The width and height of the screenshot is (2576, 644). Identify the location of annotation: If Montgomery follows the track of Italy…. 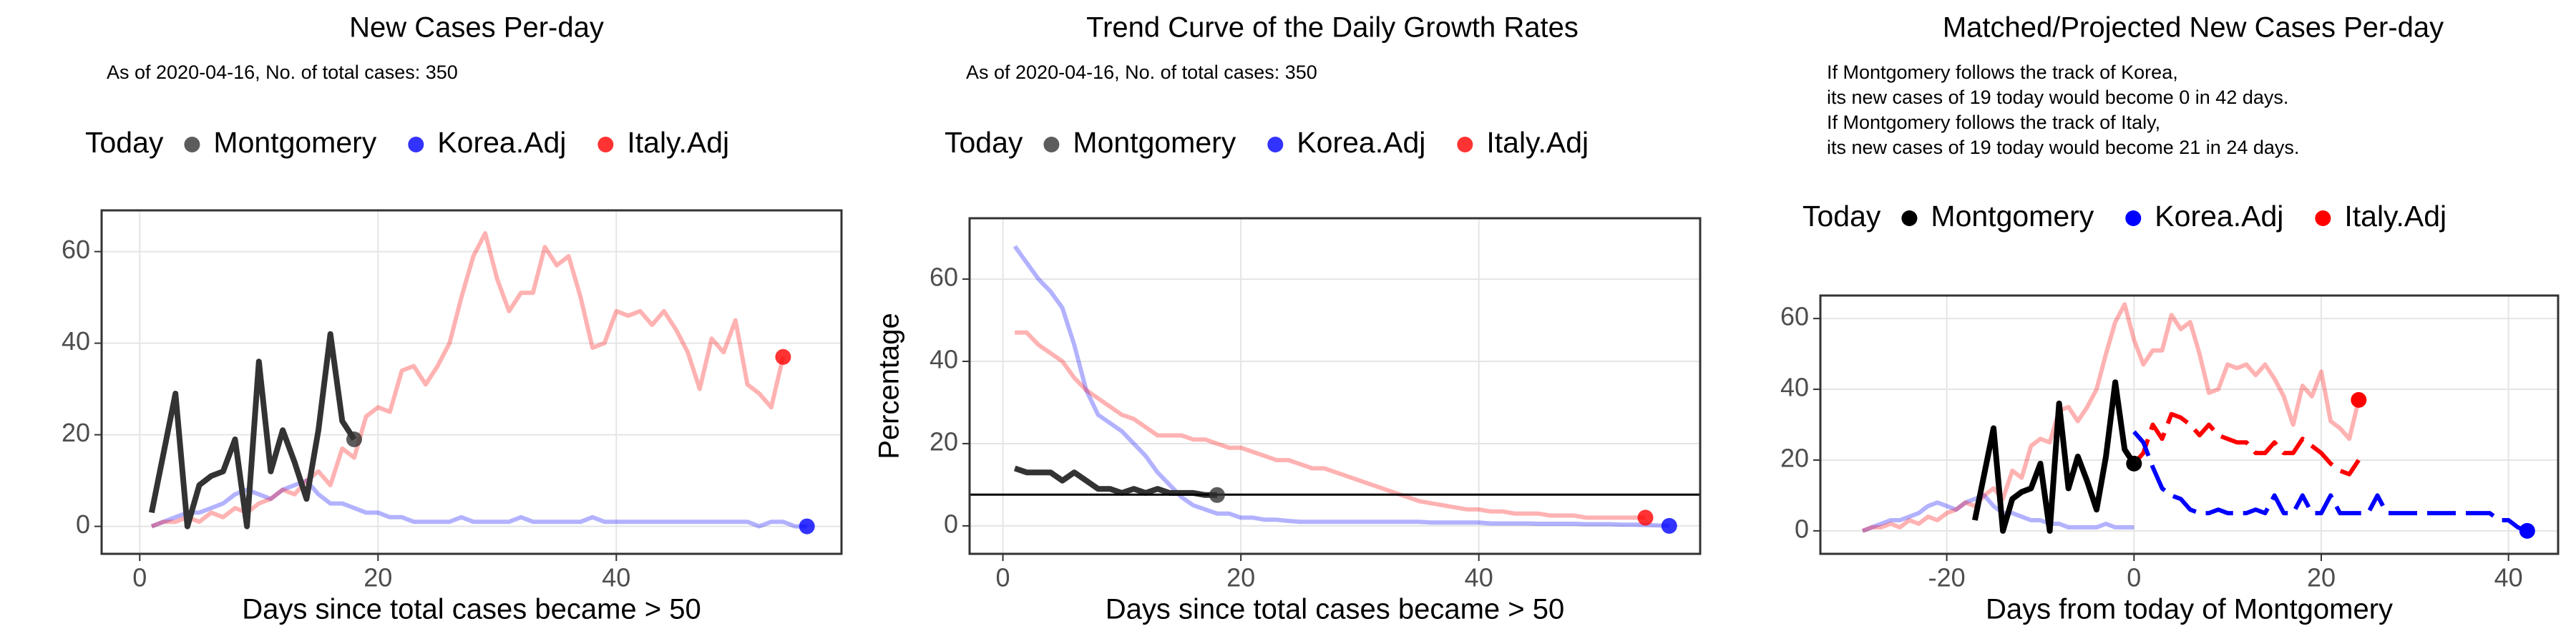
(1993, 122).